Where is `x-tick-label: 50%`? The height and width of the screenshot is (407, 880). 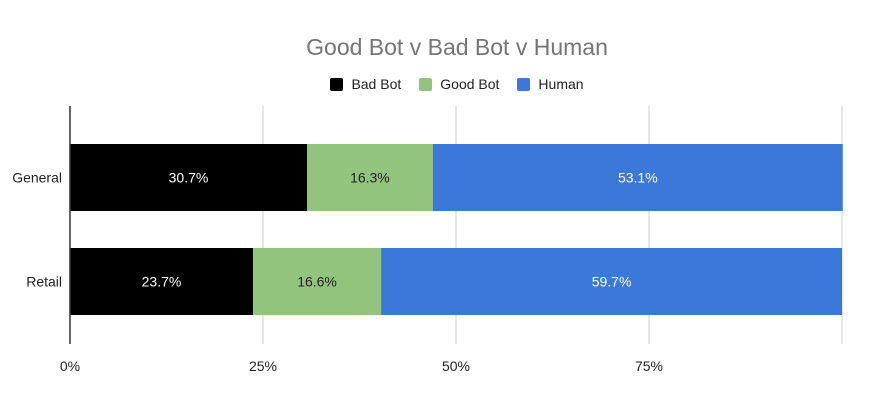
x-tick-label: 50% is located at coordinates (456, 366).